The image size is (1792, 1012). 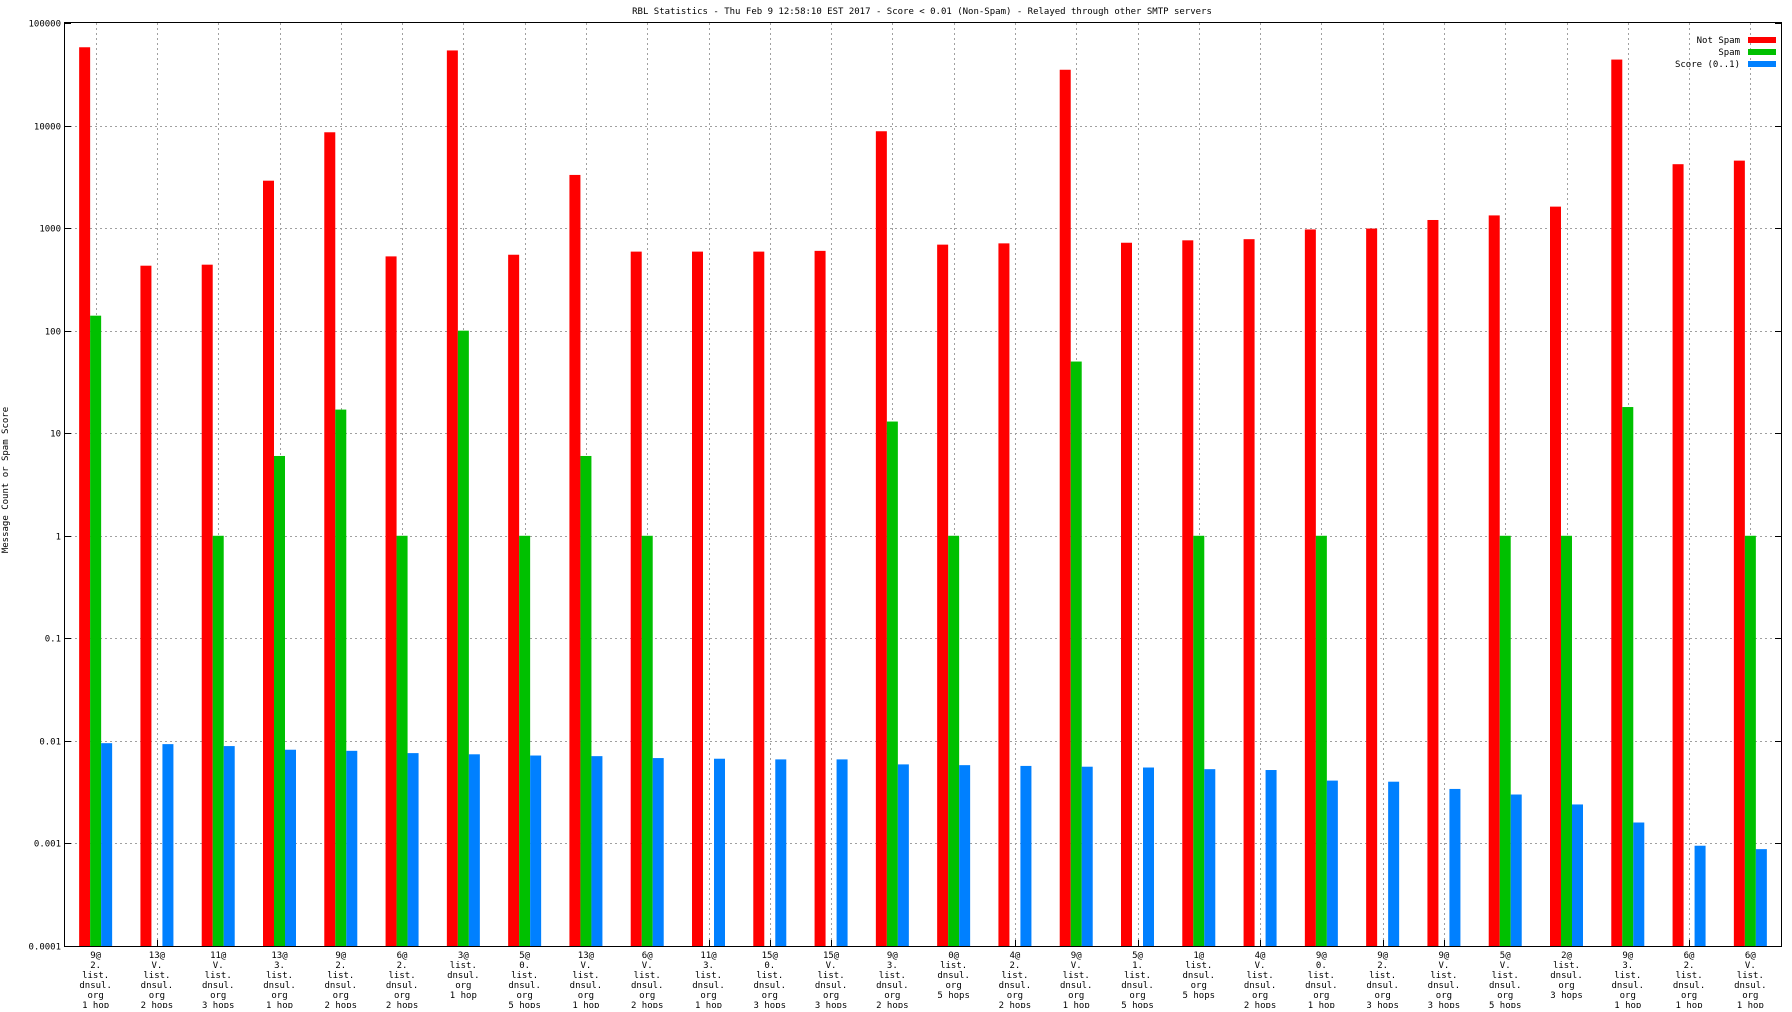 What do you see at coordinates (463, 956) in the screenshot?
I see `x-tick-label-line: 3@` at bounding box center [463, 956].